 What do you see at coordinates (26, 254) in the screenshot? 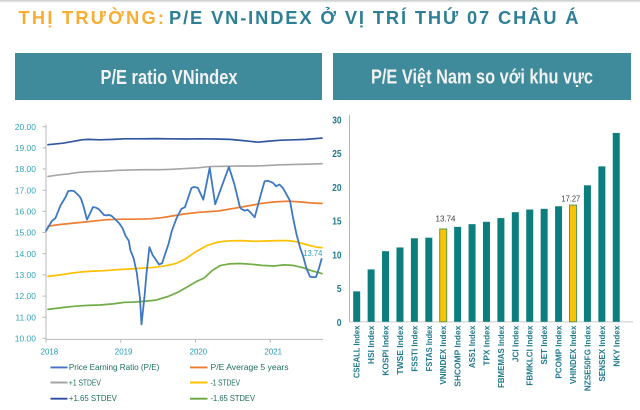
I see `svg-text: 14.00` at bounding box center [26, 254].